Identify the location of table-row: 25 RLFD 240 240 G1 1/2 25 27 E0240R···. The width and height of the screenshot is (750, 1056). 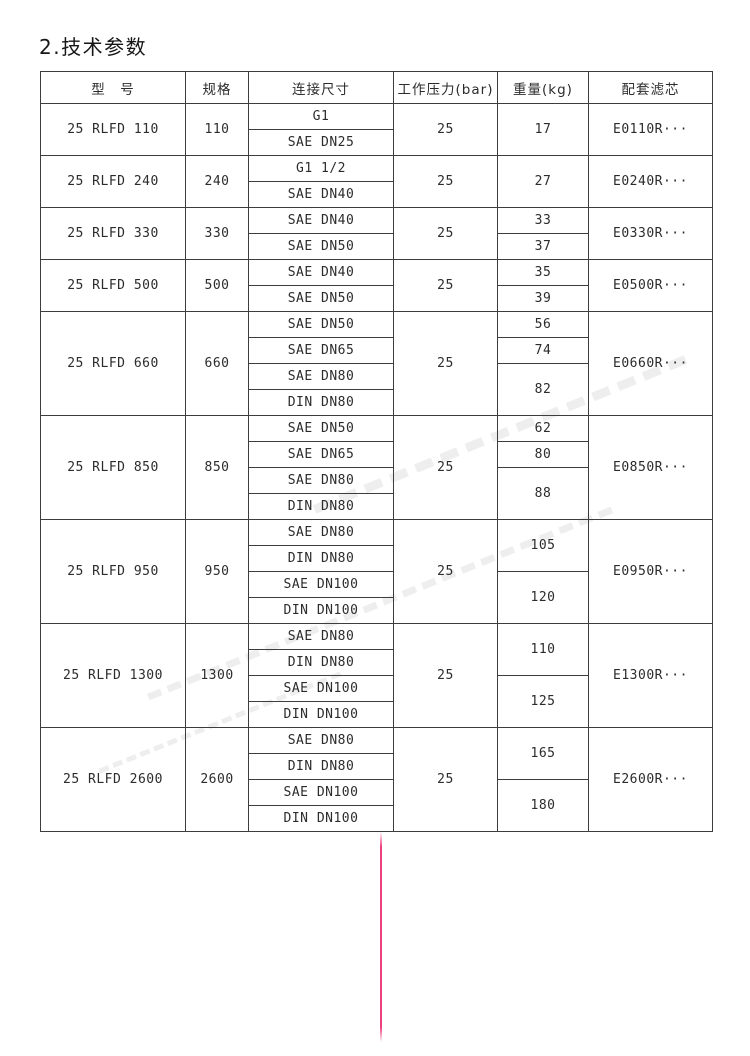
(376, 181).